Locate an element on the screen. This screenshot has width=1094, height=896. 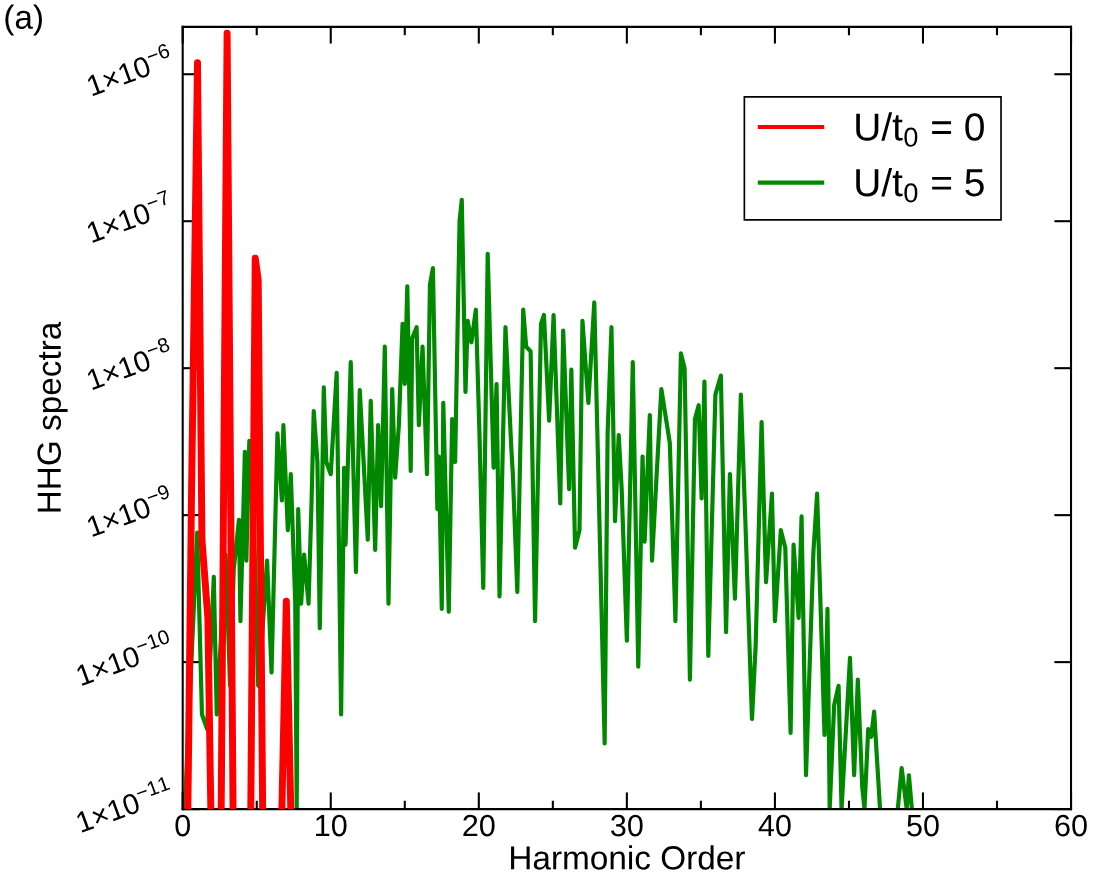
x-tick-label: 50 is located at coordinates (923, 825).